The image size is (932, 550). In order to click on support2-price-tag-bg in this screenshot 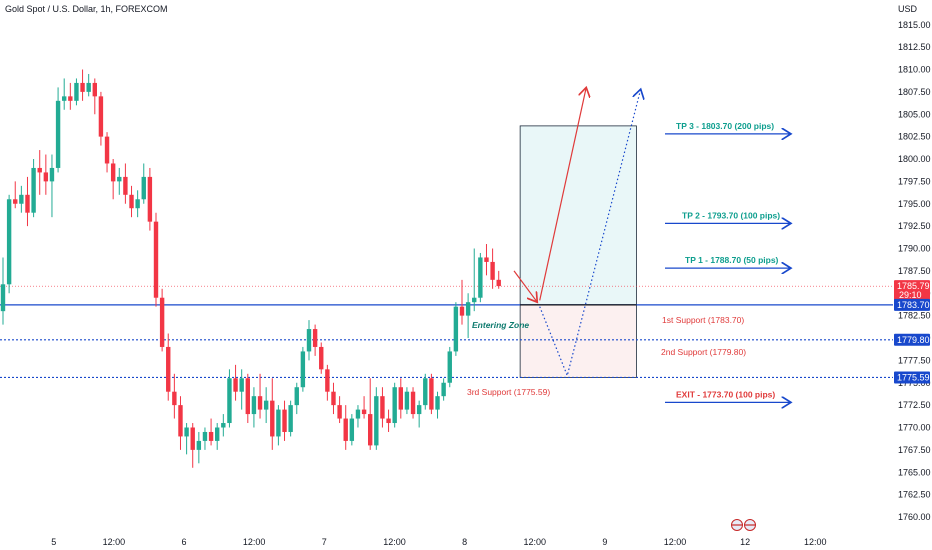, I will do `click(912, 339)`.